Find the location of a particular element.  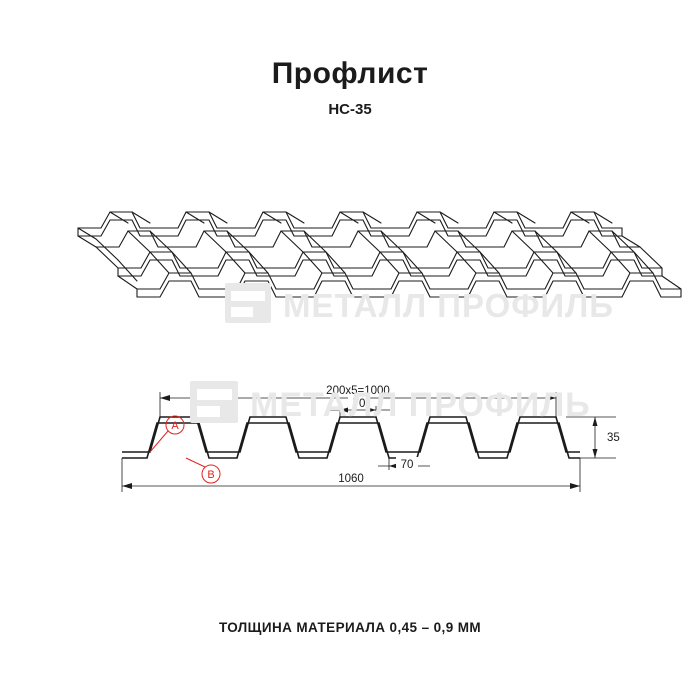

material-thickness-note: ТОЛЩИНА МАТЕРИАЛА 0,45 – 0,9 ММ is located at coordinates (350, 627).